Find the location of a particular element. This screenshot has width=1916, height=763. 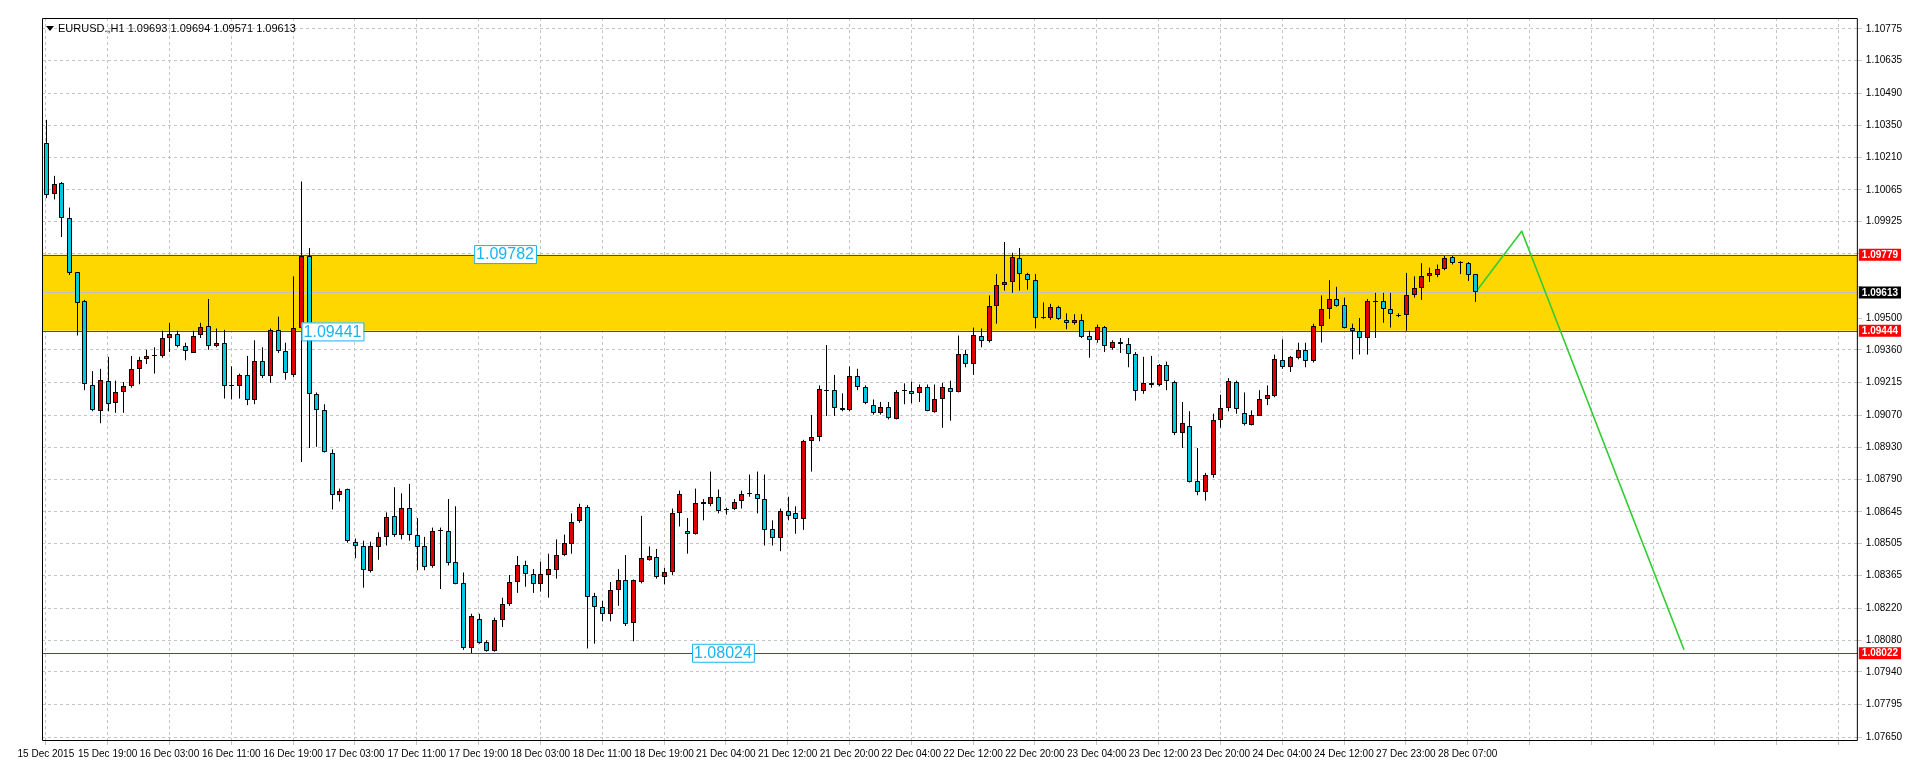

x-tick-label: 17 Dec 19:00 is located at coordinates (478, 753).